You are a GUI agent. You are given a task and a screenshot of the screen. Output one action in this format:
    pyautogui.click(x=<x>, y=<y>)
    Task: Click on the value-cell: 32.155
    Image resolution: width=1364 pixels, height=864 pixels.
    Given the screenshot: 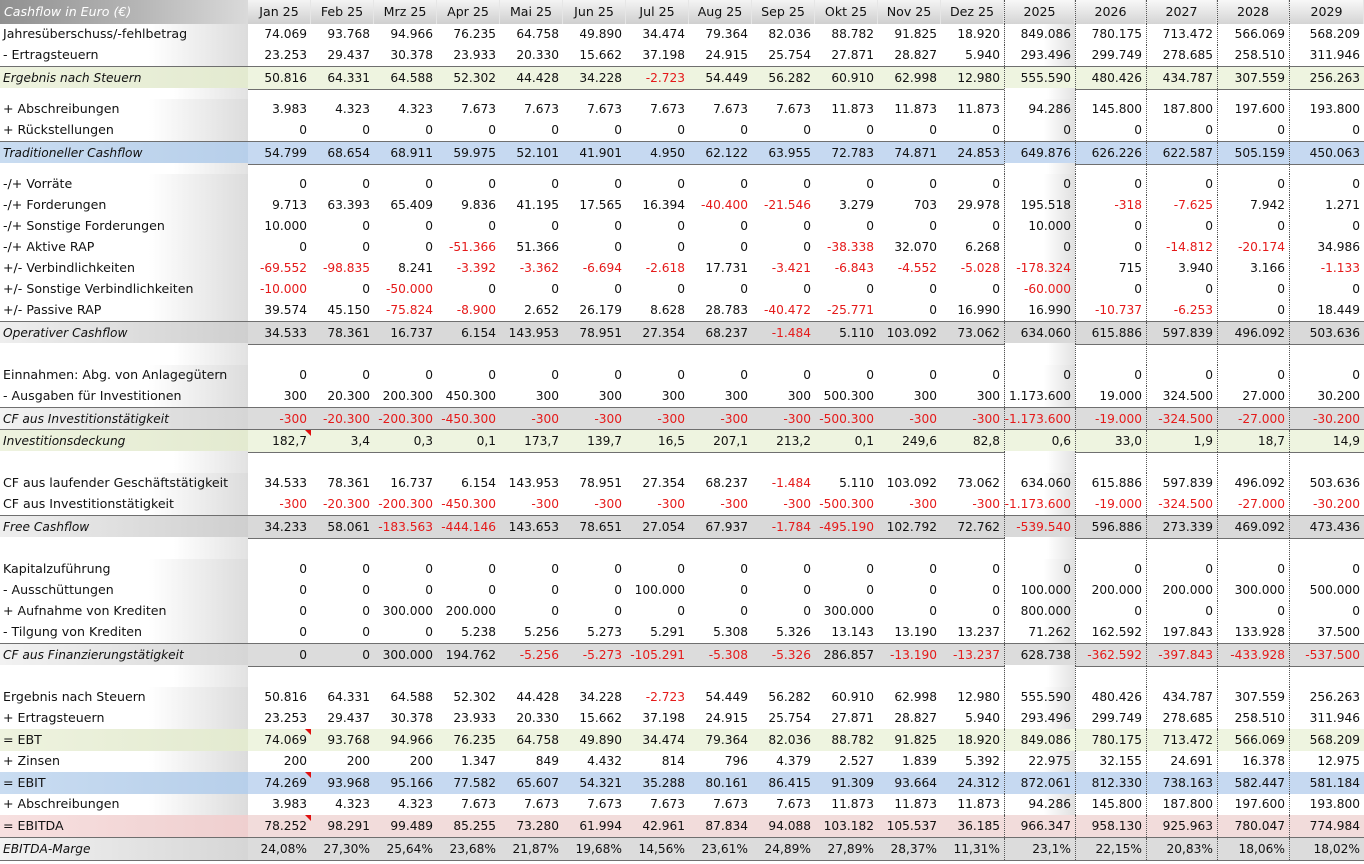 What is the action you would take?
    pyautogui.click(x=1110, y=761)
    